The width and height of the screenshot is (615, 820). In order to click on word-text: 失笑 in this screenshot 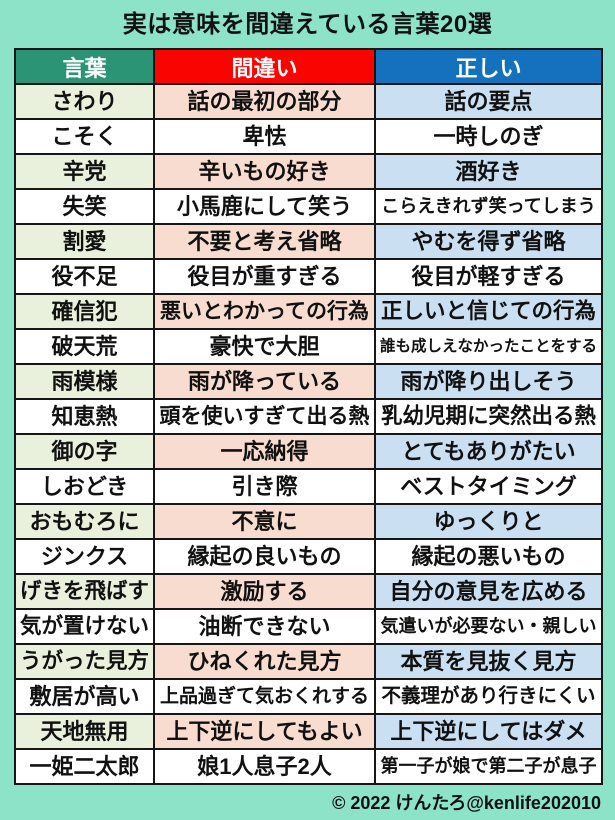, I will do `click(84, 206)`.